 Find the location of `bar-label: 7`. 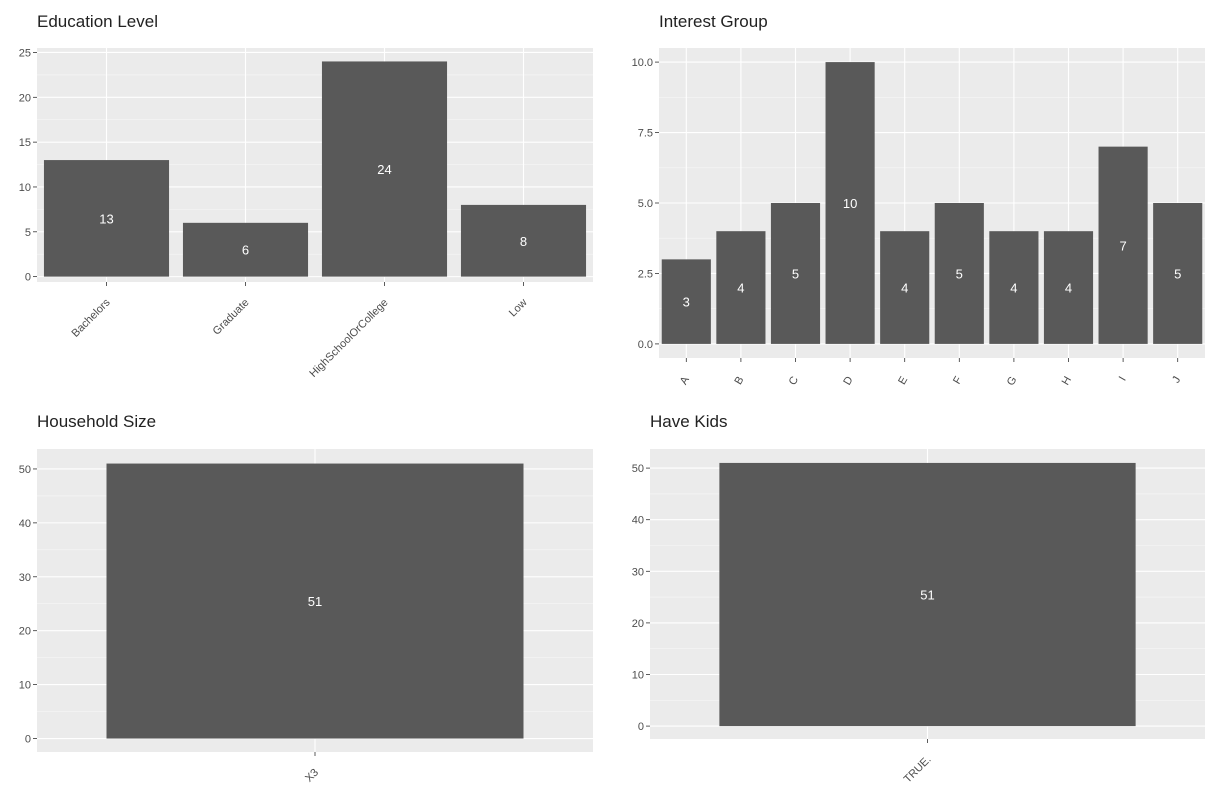

bar-label: 7 is located at coordinates (1122, 245).